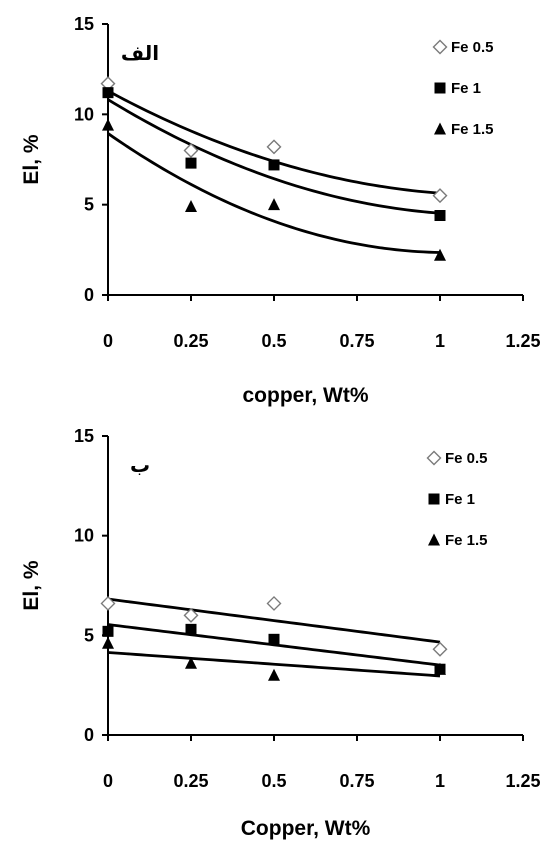 The width and height of the screenshot is (549, 847). I want to click on panel-label: الف, so click(140, 53).